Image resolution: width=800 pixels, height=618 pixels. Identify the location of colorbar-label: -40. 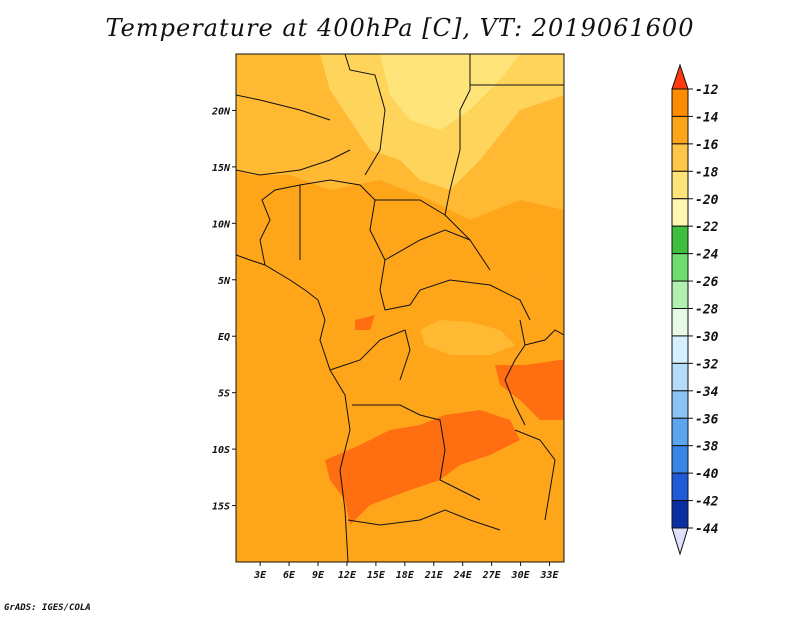
(707, 474).